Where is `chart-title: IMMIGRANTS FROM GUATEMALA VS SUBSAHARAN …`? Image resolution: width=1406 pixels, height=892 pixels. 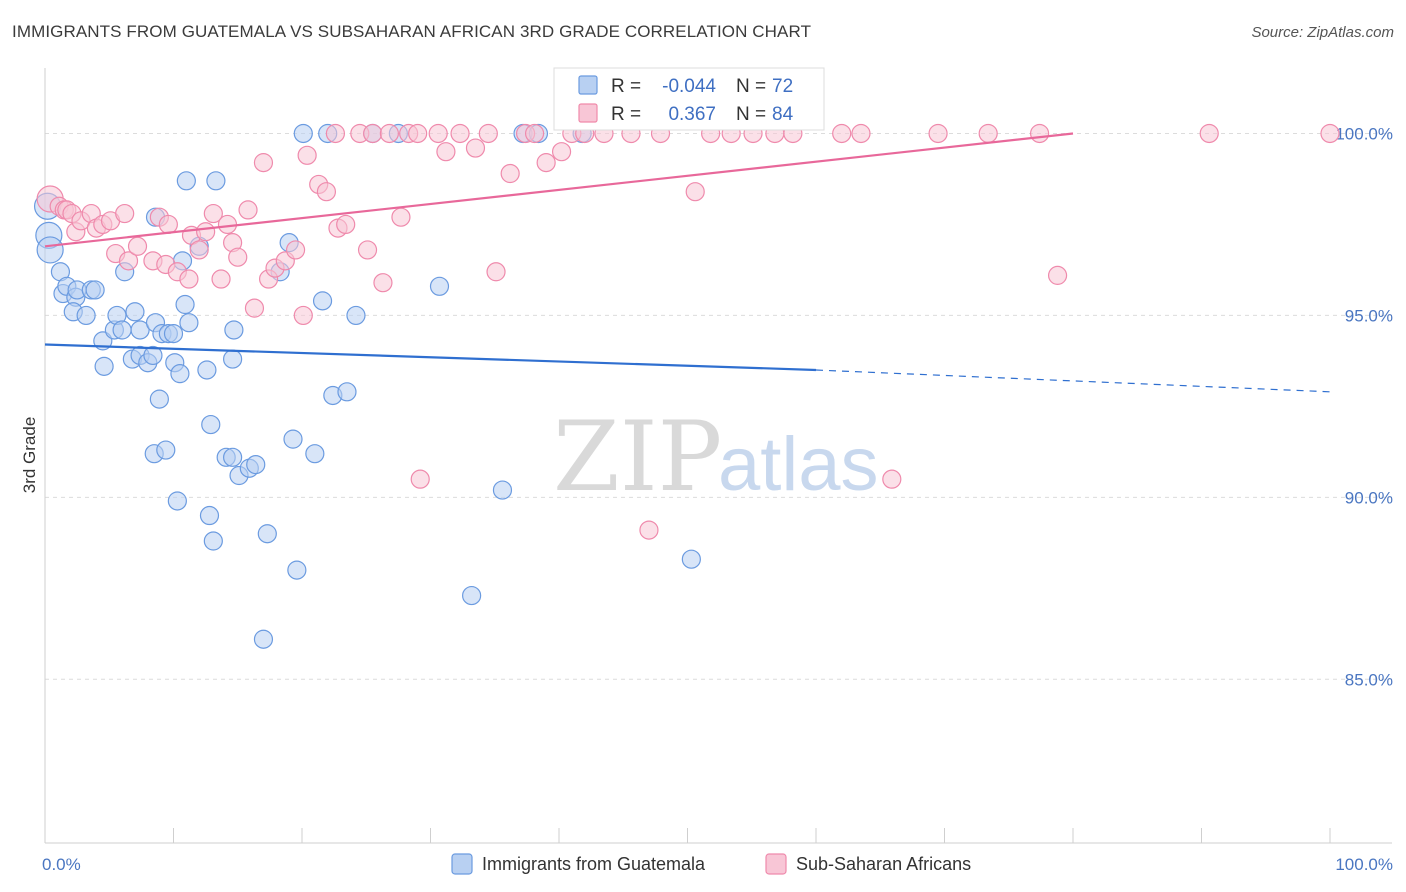 chart-title: IMMIGRANTS FROM GUATEMALA VS SUBSAHARAN … is located at coordinates (412, 31).